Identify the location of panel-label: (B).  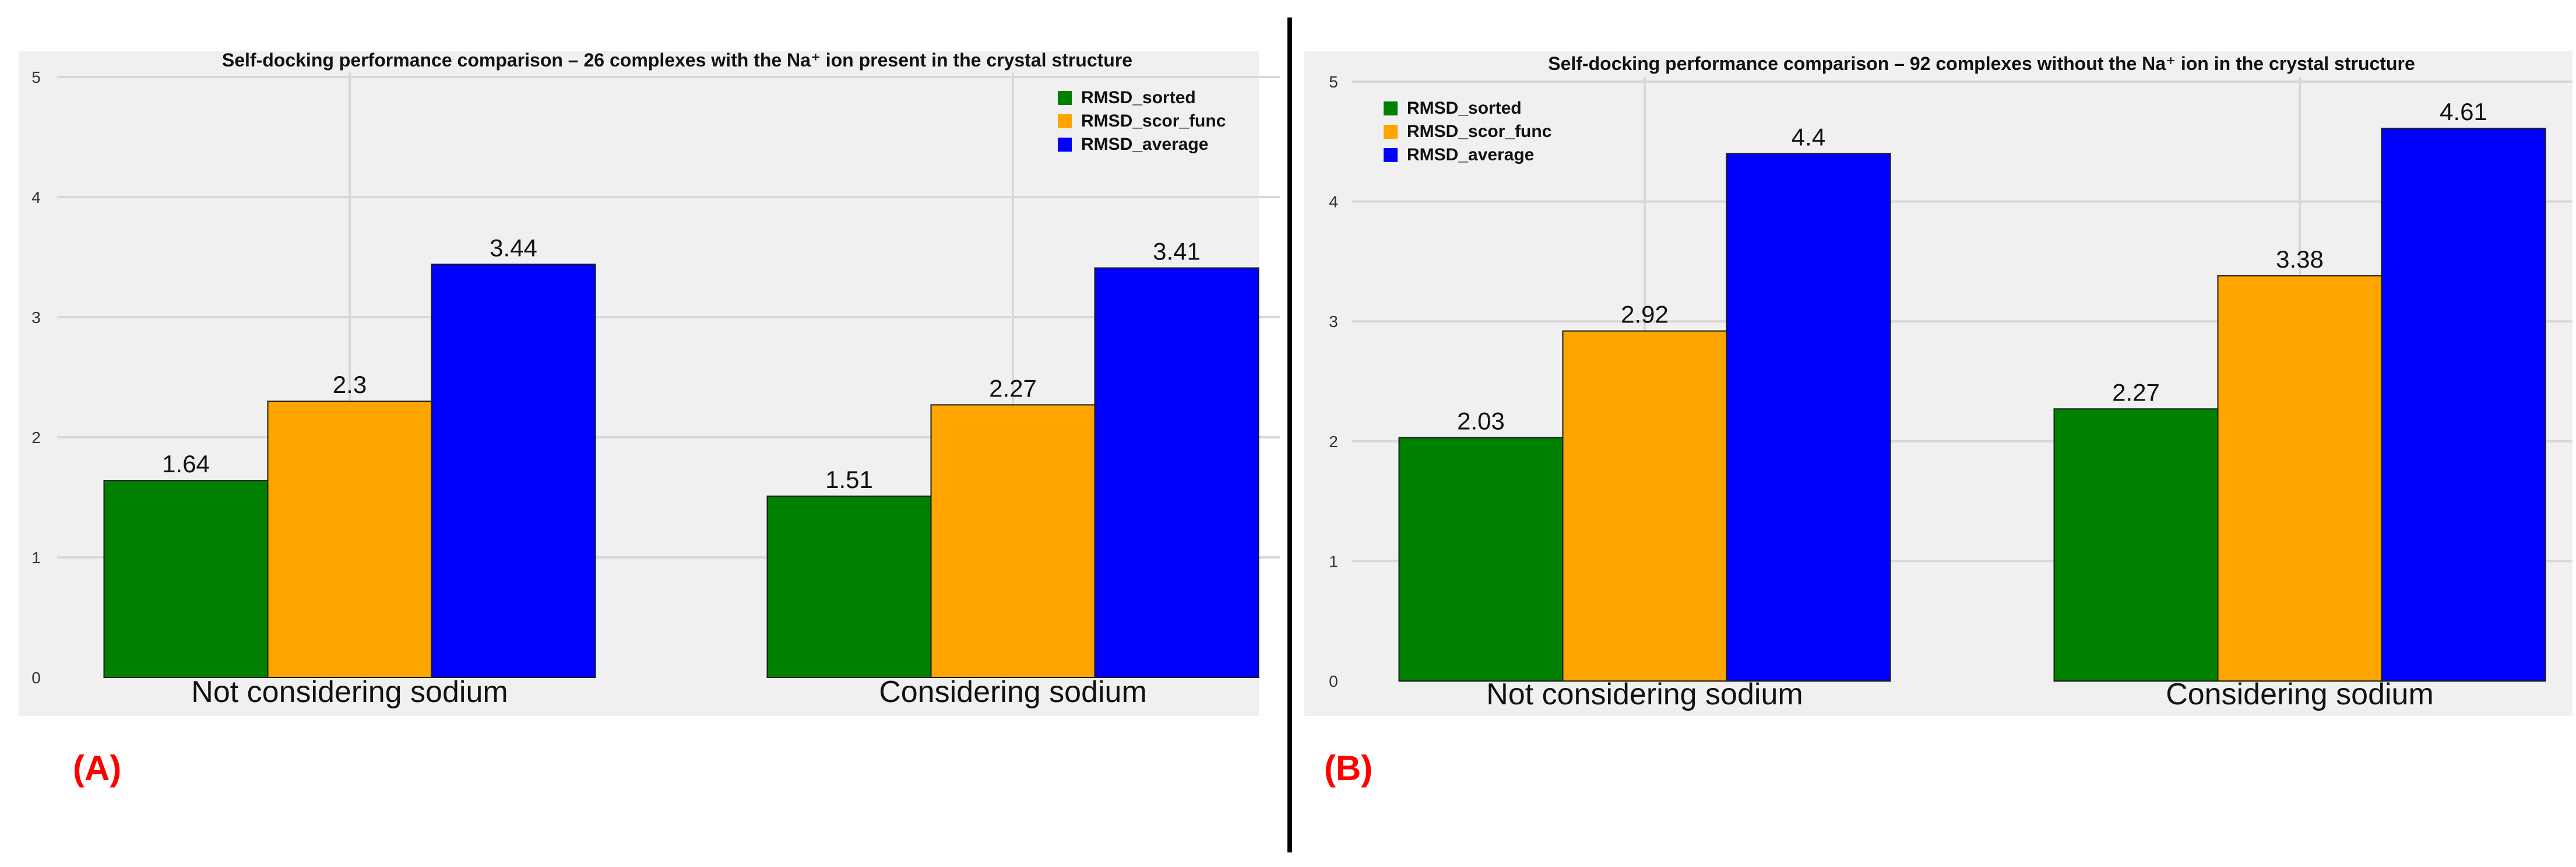
(1349, 768).